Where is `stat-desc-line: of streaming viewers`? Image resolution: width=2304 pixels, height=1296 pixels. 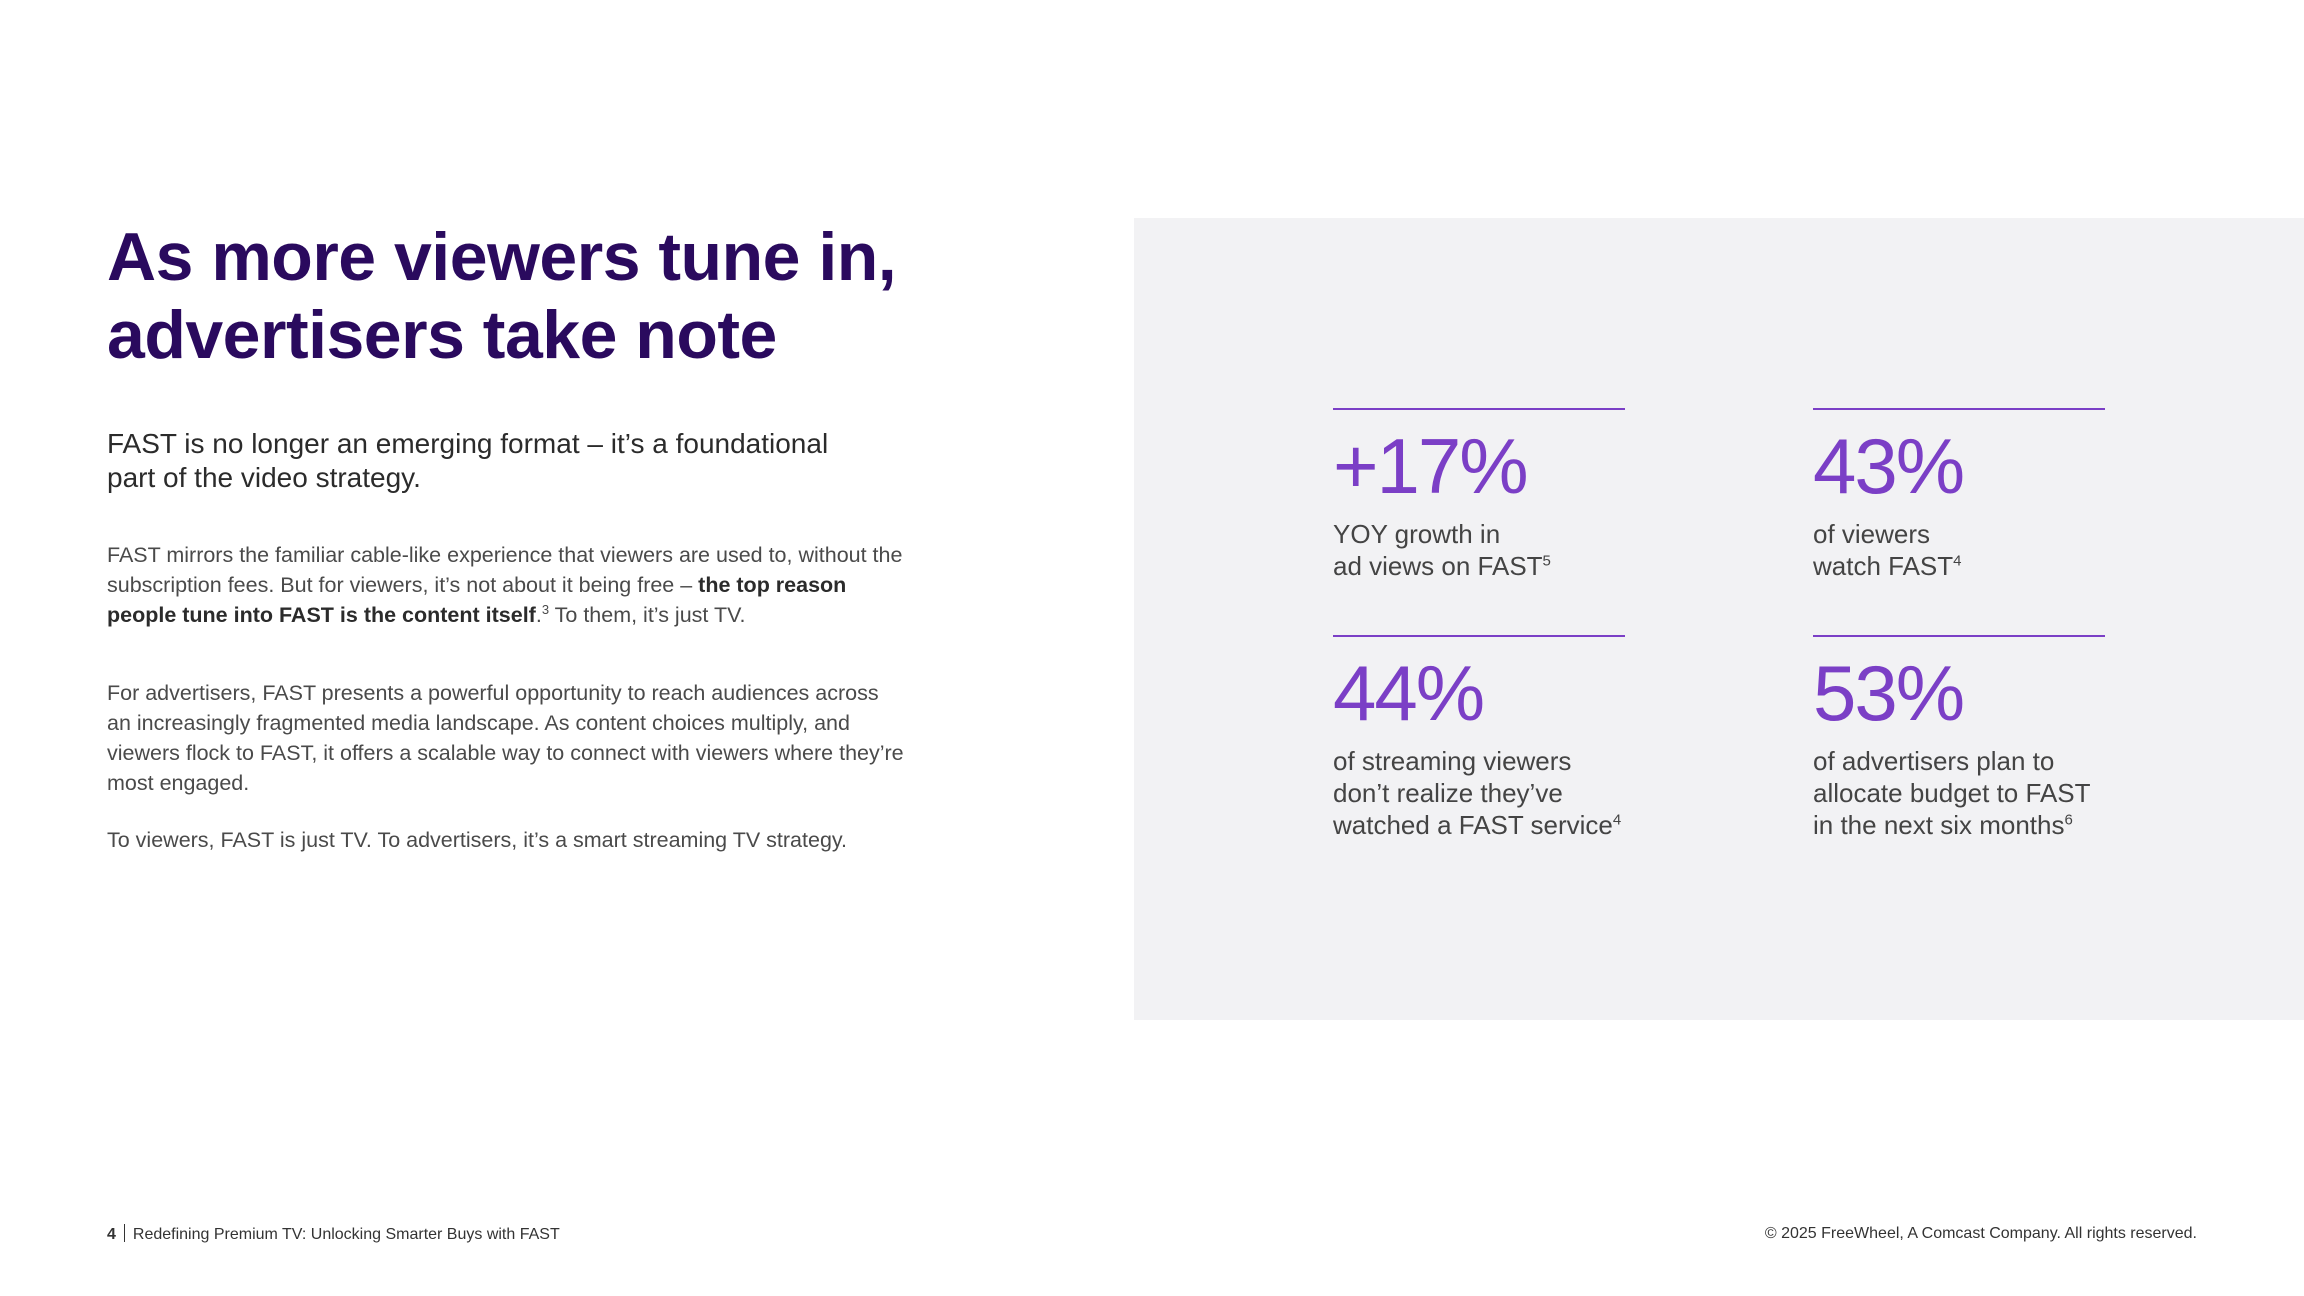
stat-desc-line: of streaming viewers is located at coordinates (1452, 761).